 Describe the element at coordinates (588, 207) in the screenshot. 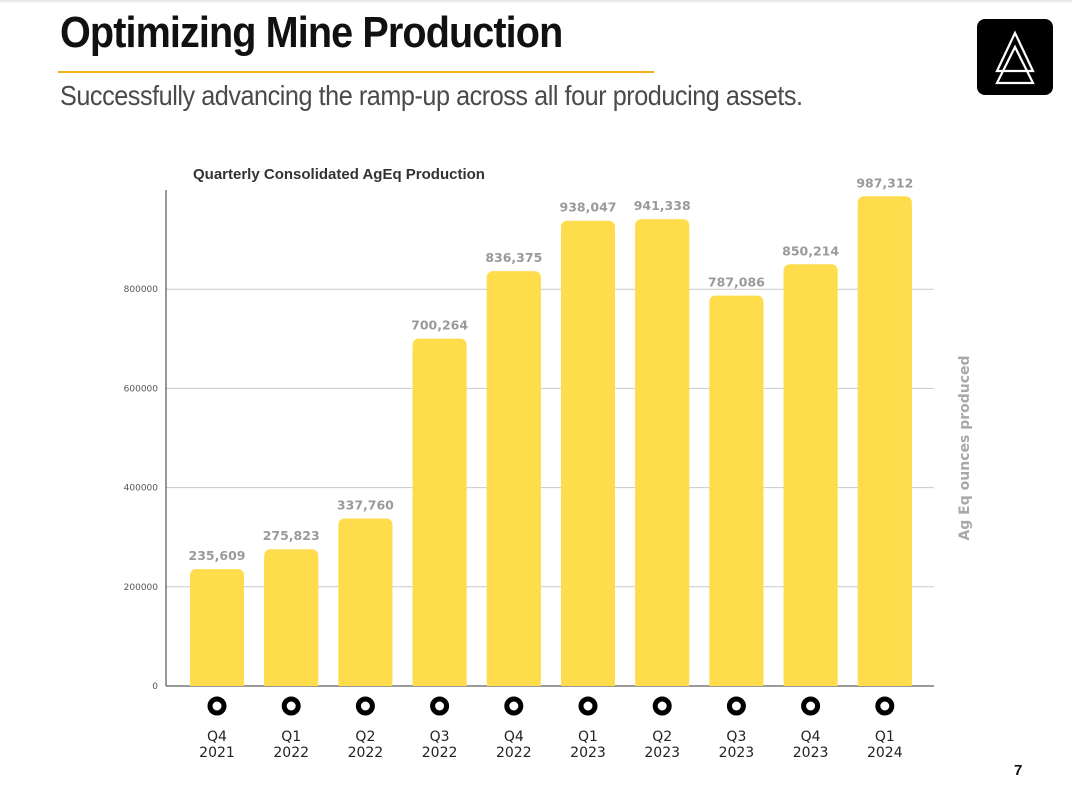

I see `bar-data-label: 938,047` at that location.